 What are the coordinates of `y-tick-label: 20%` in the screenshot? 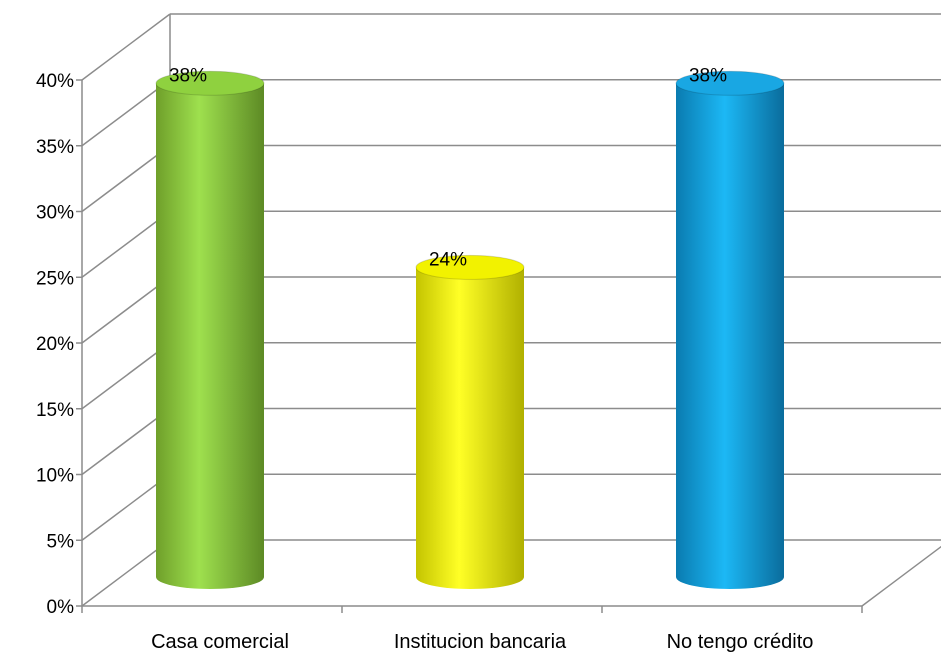 It's located at (55, 344).